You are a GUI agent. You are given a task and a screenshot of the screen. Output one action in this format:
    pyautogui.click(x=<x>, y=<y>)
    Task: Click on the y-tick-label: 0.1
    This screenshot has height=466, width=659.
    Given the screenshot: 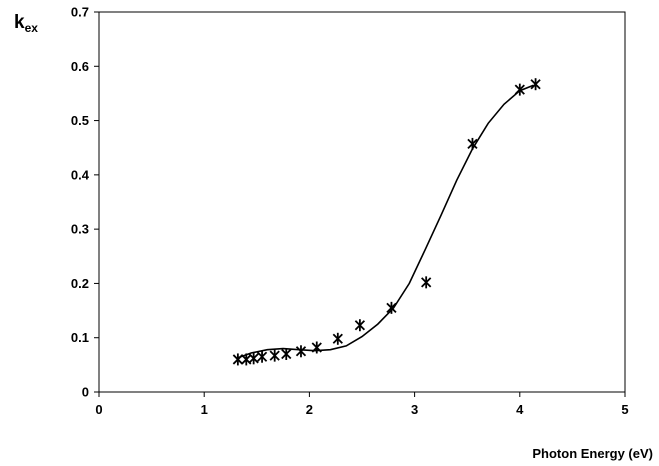 What is the action you would take?
    pyautogui.click(x=80, y=337)
    